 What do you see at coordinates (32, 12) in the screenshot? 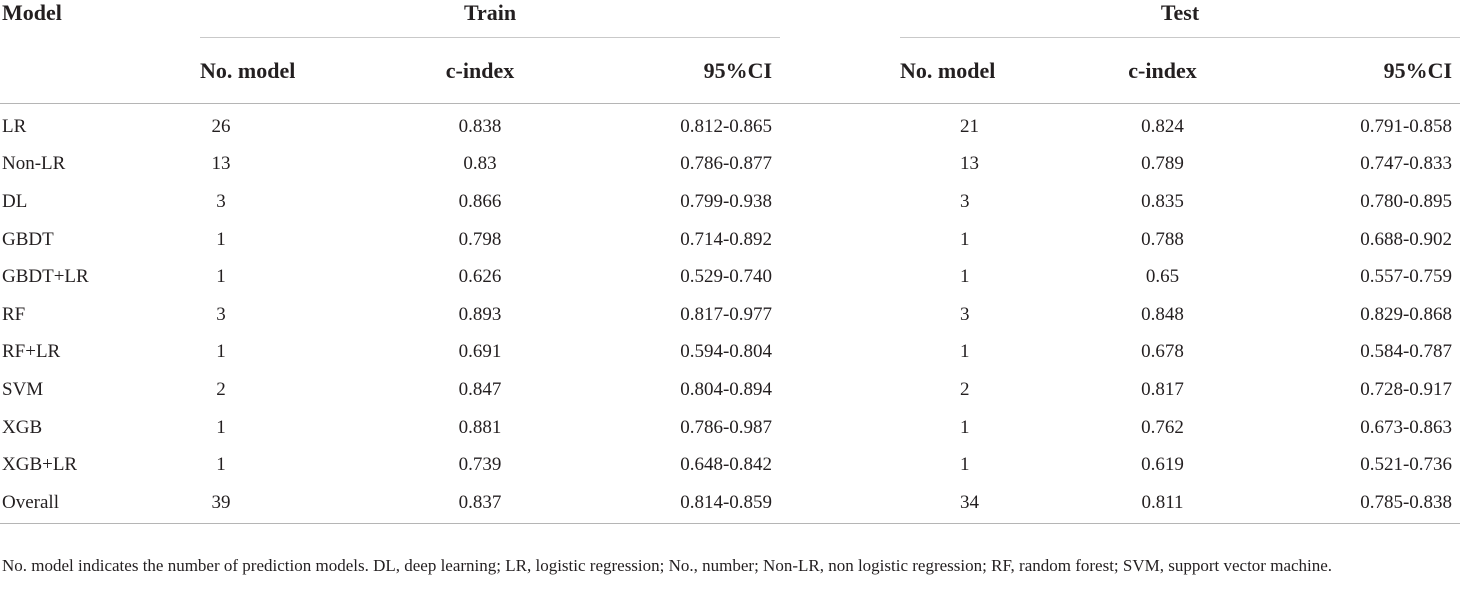
I see `model-column-header: Model` at bounding box center [32, 12].